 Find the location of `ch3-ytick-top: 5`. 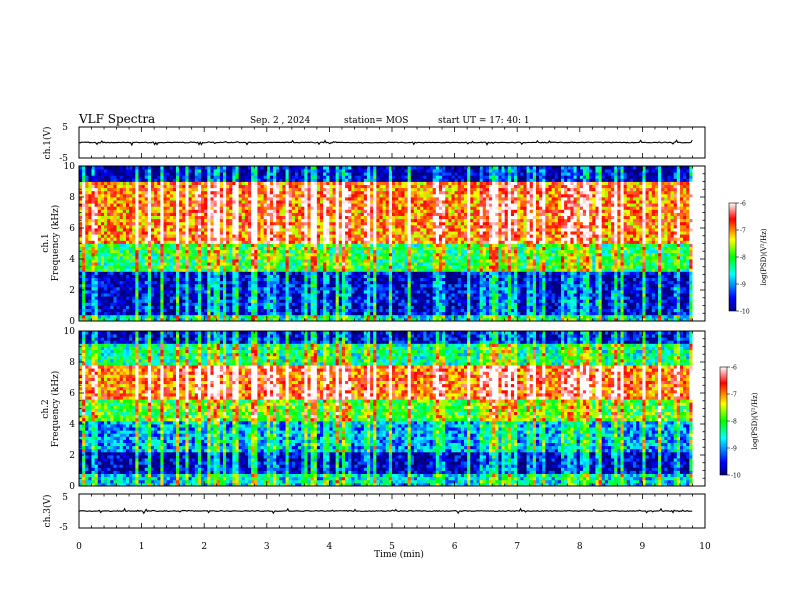

ch3-ytick-top: 5 is located at coordinates (65, 498).